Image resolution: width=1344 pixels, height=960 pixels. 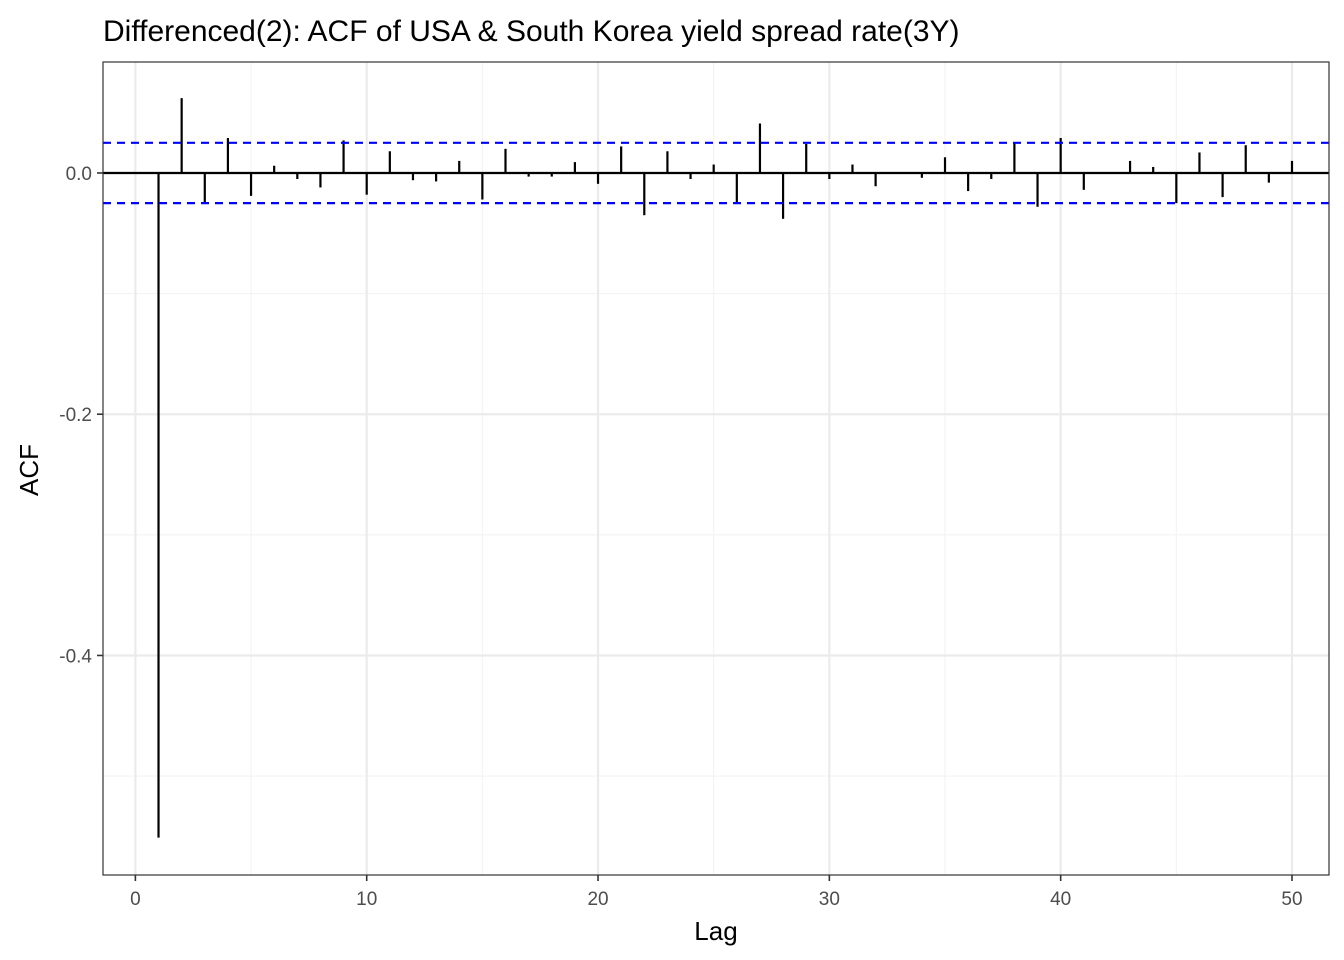 What do you see at coordinates (597, 899) in the screenshot?
I see `x-tick-label: 20` at bounding box center [597, 899].